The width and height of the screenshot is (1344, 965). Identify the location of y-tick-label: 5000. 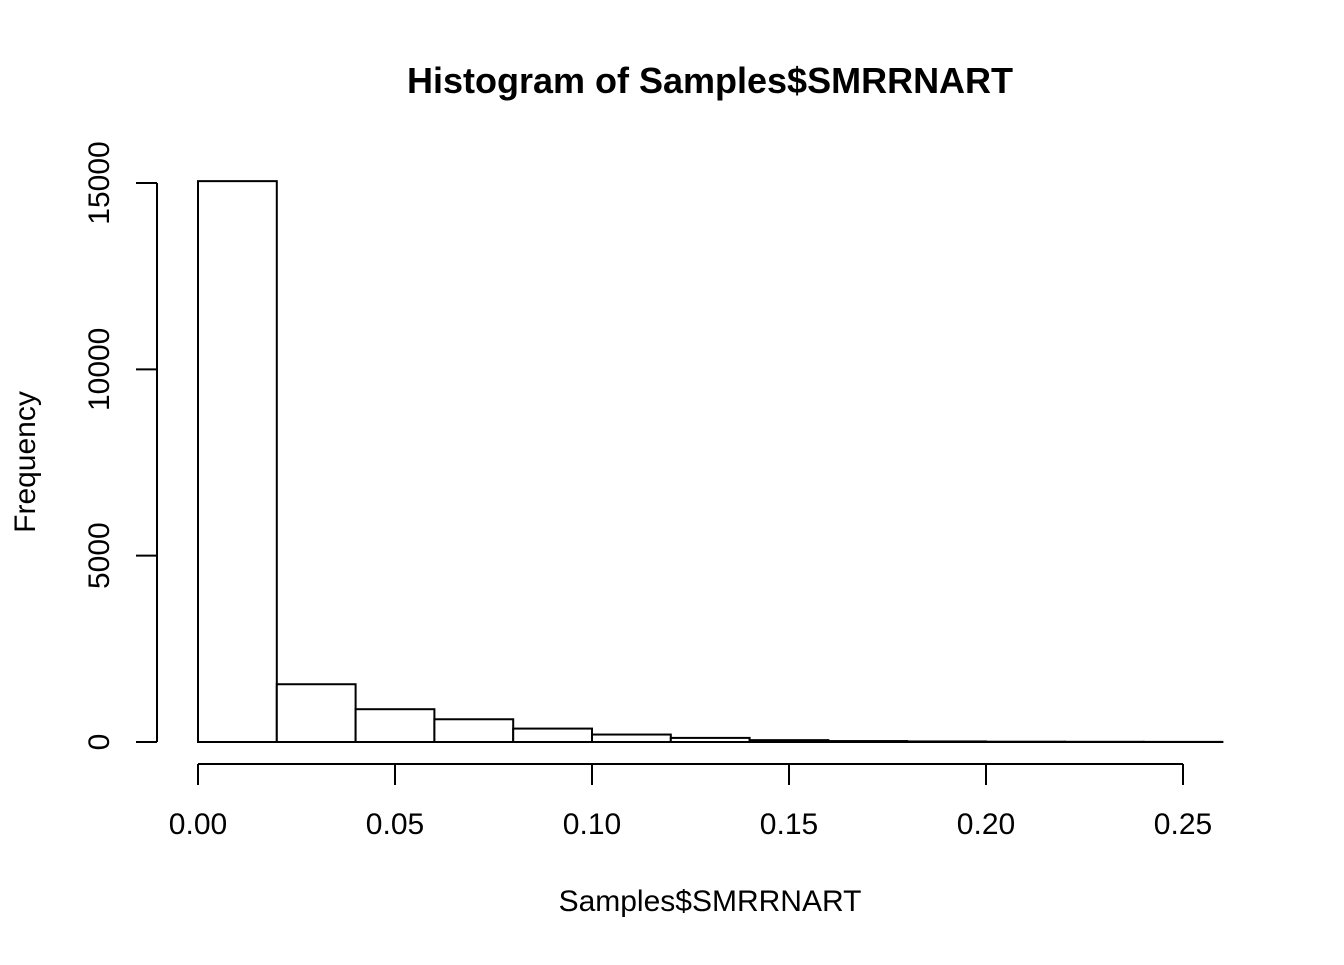
(99, 555).